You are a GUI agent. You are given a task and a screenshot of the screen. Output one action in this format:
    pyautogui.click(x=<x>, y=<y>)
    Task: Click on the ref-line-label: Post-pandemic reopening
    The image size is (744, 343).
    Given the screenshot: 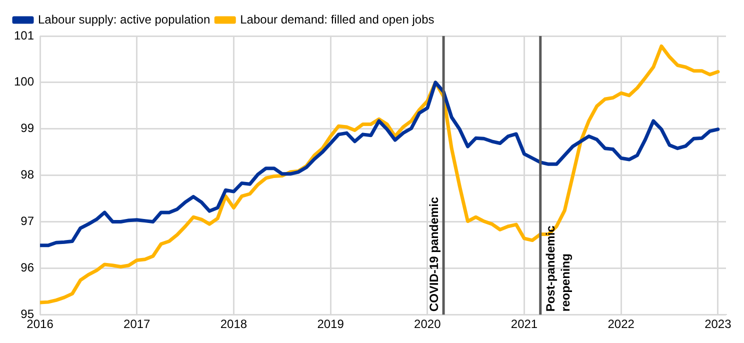 What is the action you would take?
    pyautogui.click(x=558, y=268)
    